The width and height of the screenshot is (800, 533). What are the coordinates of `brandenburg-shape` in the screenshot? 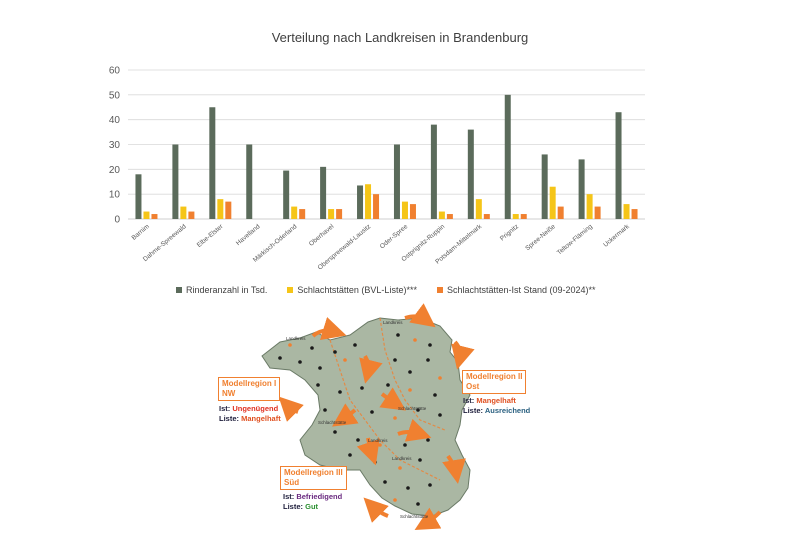 It's located at (366, 417).